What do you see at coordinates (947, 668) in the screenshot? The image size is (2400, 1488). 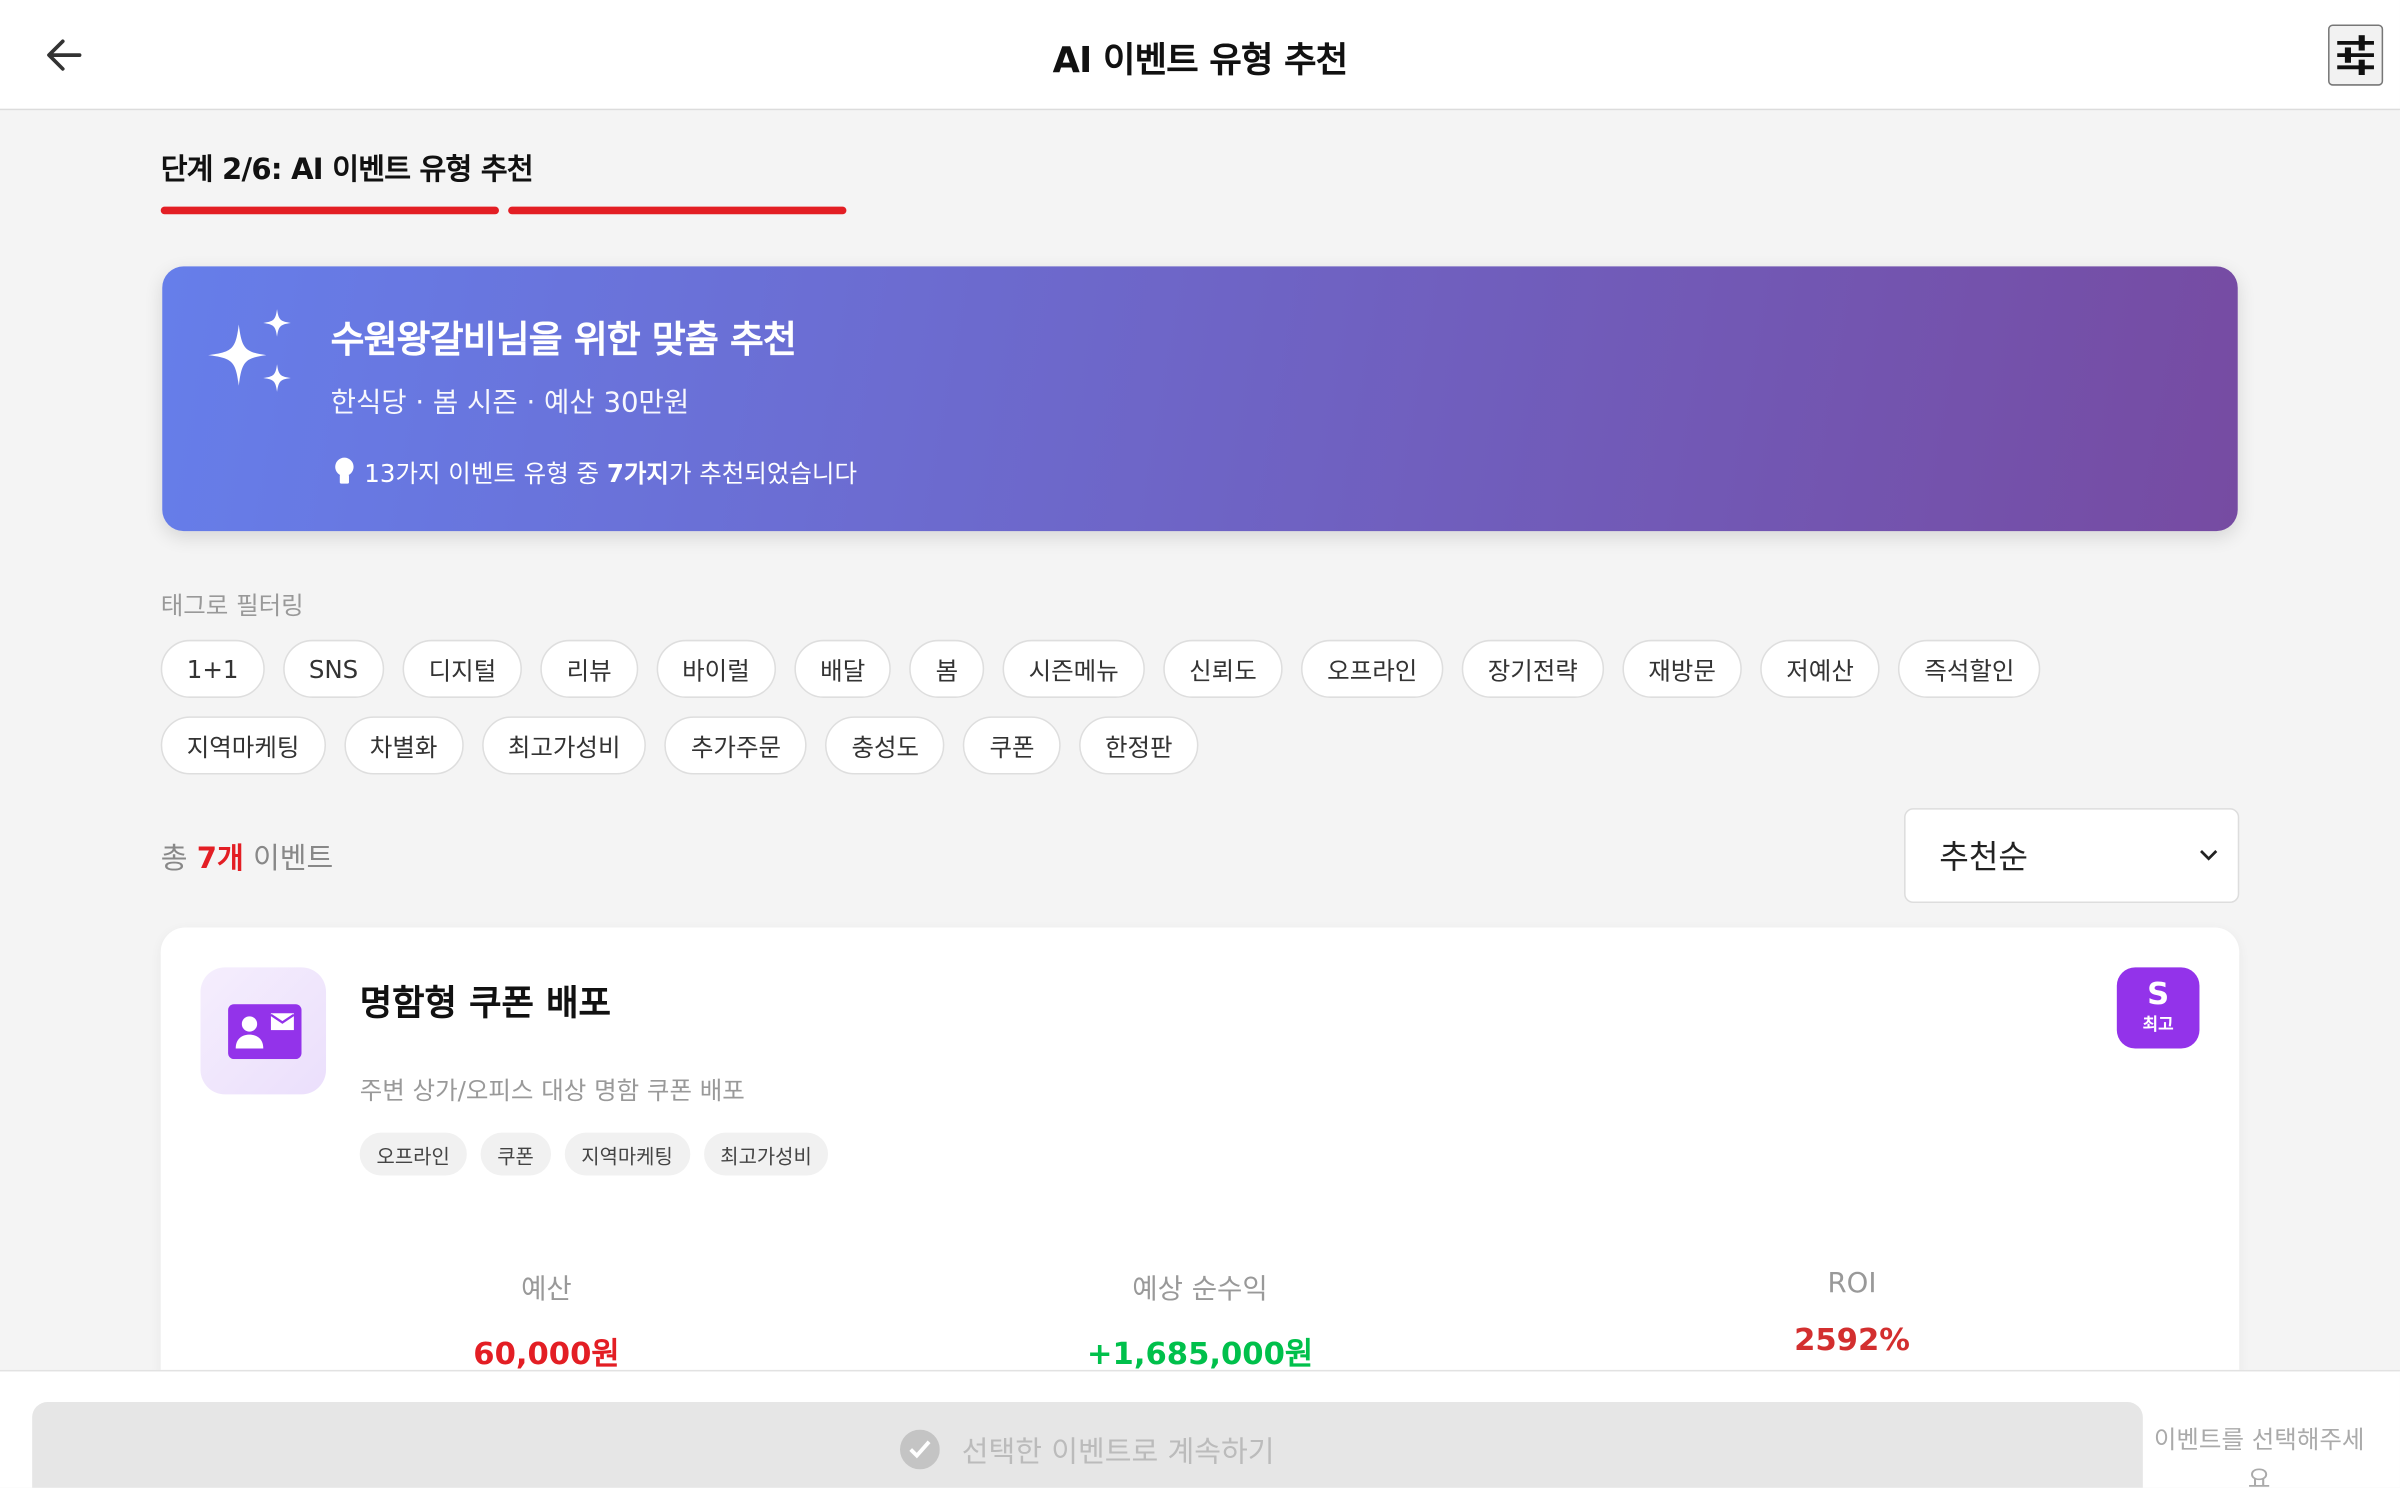 I see `filter-tag: 봄` at bounding box center [947, 668].